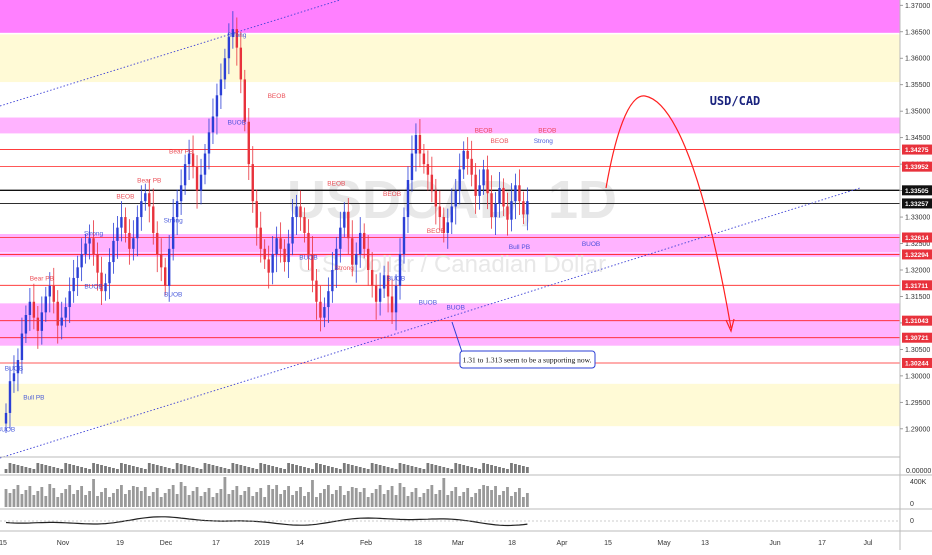 This screenshot has height=555, width=932. I want to click on tick-label-14: 1.30000, so click(917, 376).